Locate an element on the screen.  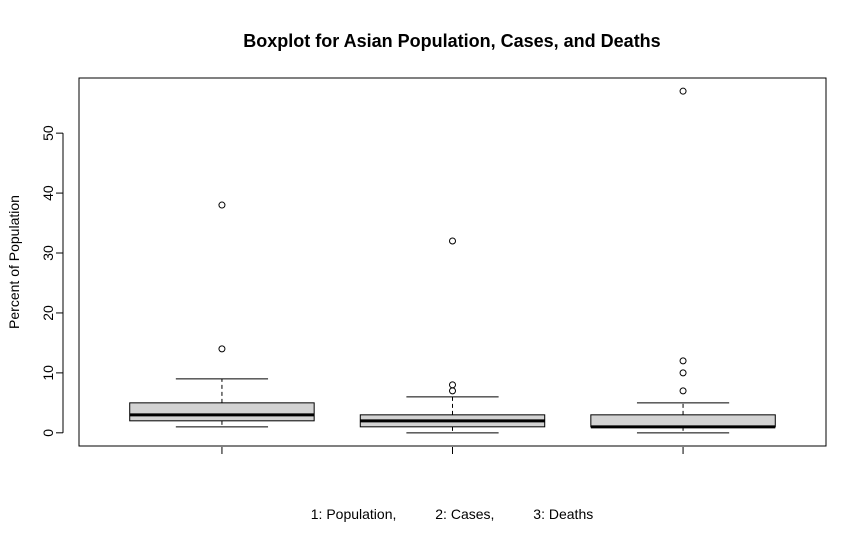
y-tick-label: 20 is located at coordinates (48, 313).